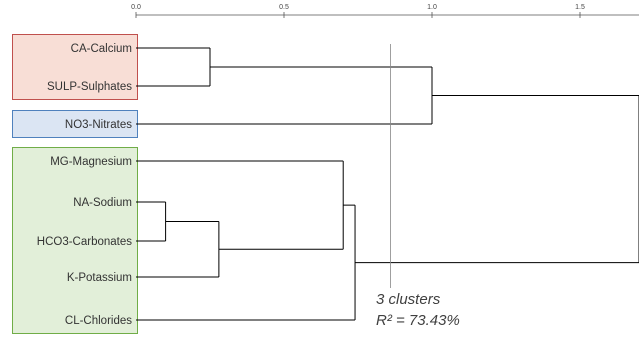 The width and height of the screenshot is (639, 337). What do you see at coordinates (89, 87) in the screenshot?
I see `leaf-label-1: SULP-Sulphates` at bounding box center [89, 87].